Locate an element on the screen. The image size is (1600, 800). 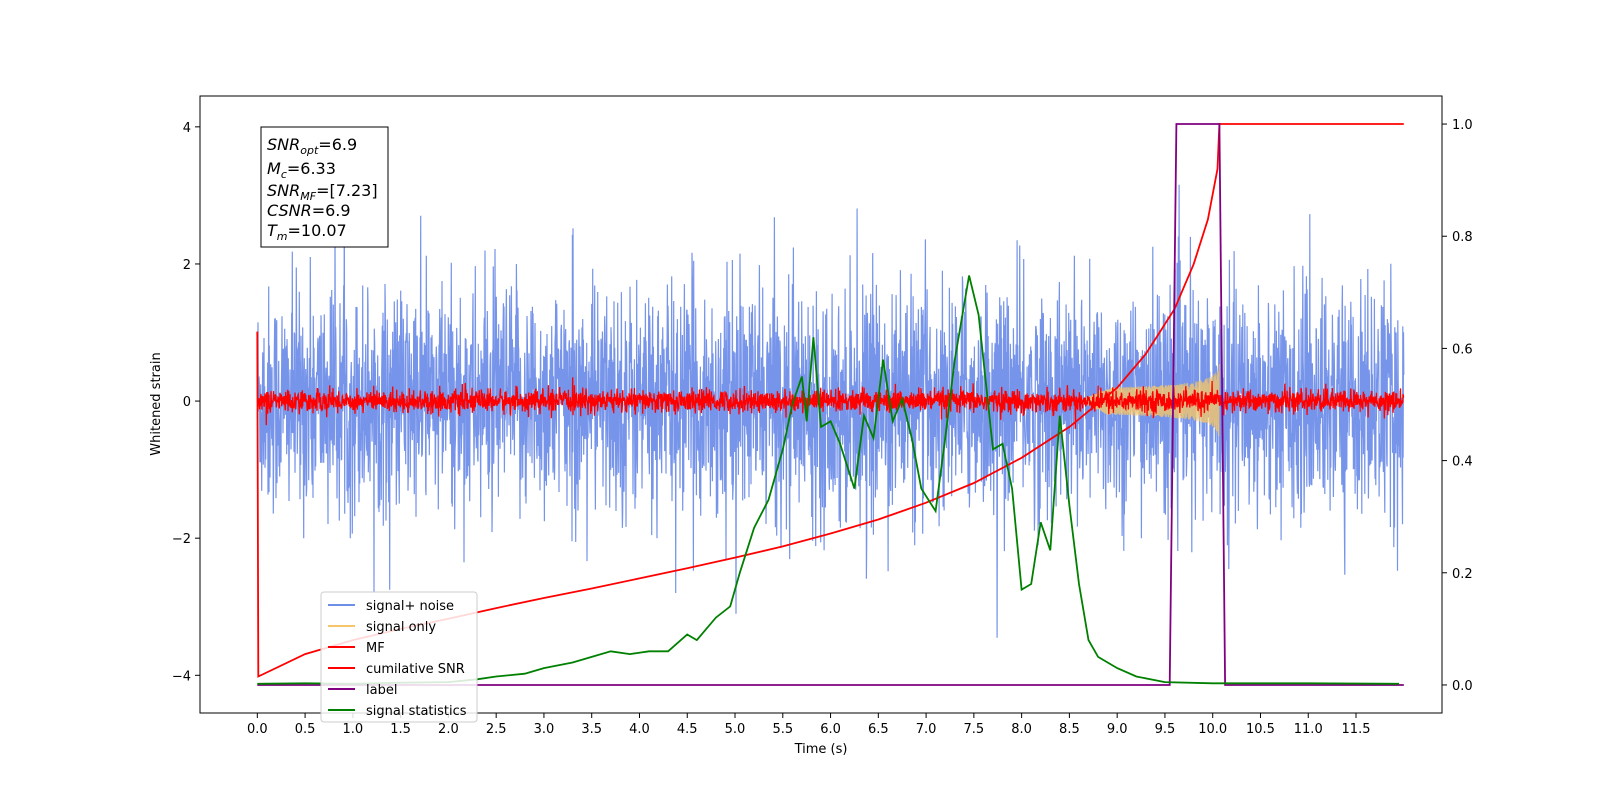
x-tick-label: 4.0 is located at coordinates (639, 729).